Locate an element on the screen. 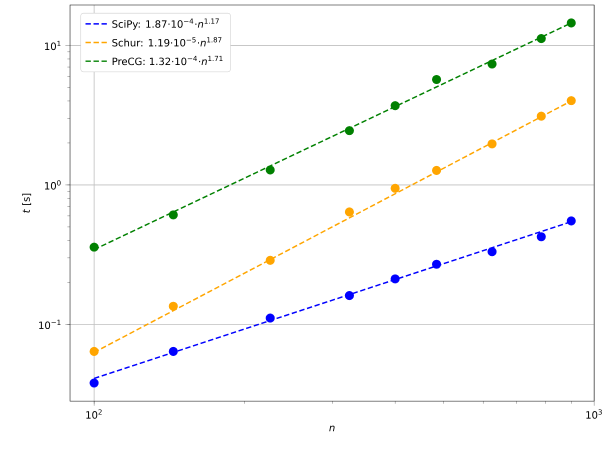 The width and height of the screenshot is (606, 449). legend-label: PreCG: 1.32·10$^{−4}$·n$^{1.71}$ is located at coordinates (167, 61).